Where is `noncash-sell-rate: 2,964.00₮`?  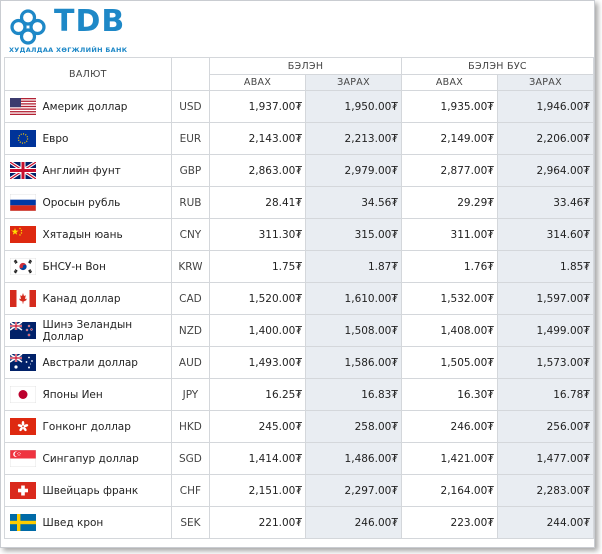
noncash-sell-rate: 2,964.00₮ is located at coordinates (545, 170).